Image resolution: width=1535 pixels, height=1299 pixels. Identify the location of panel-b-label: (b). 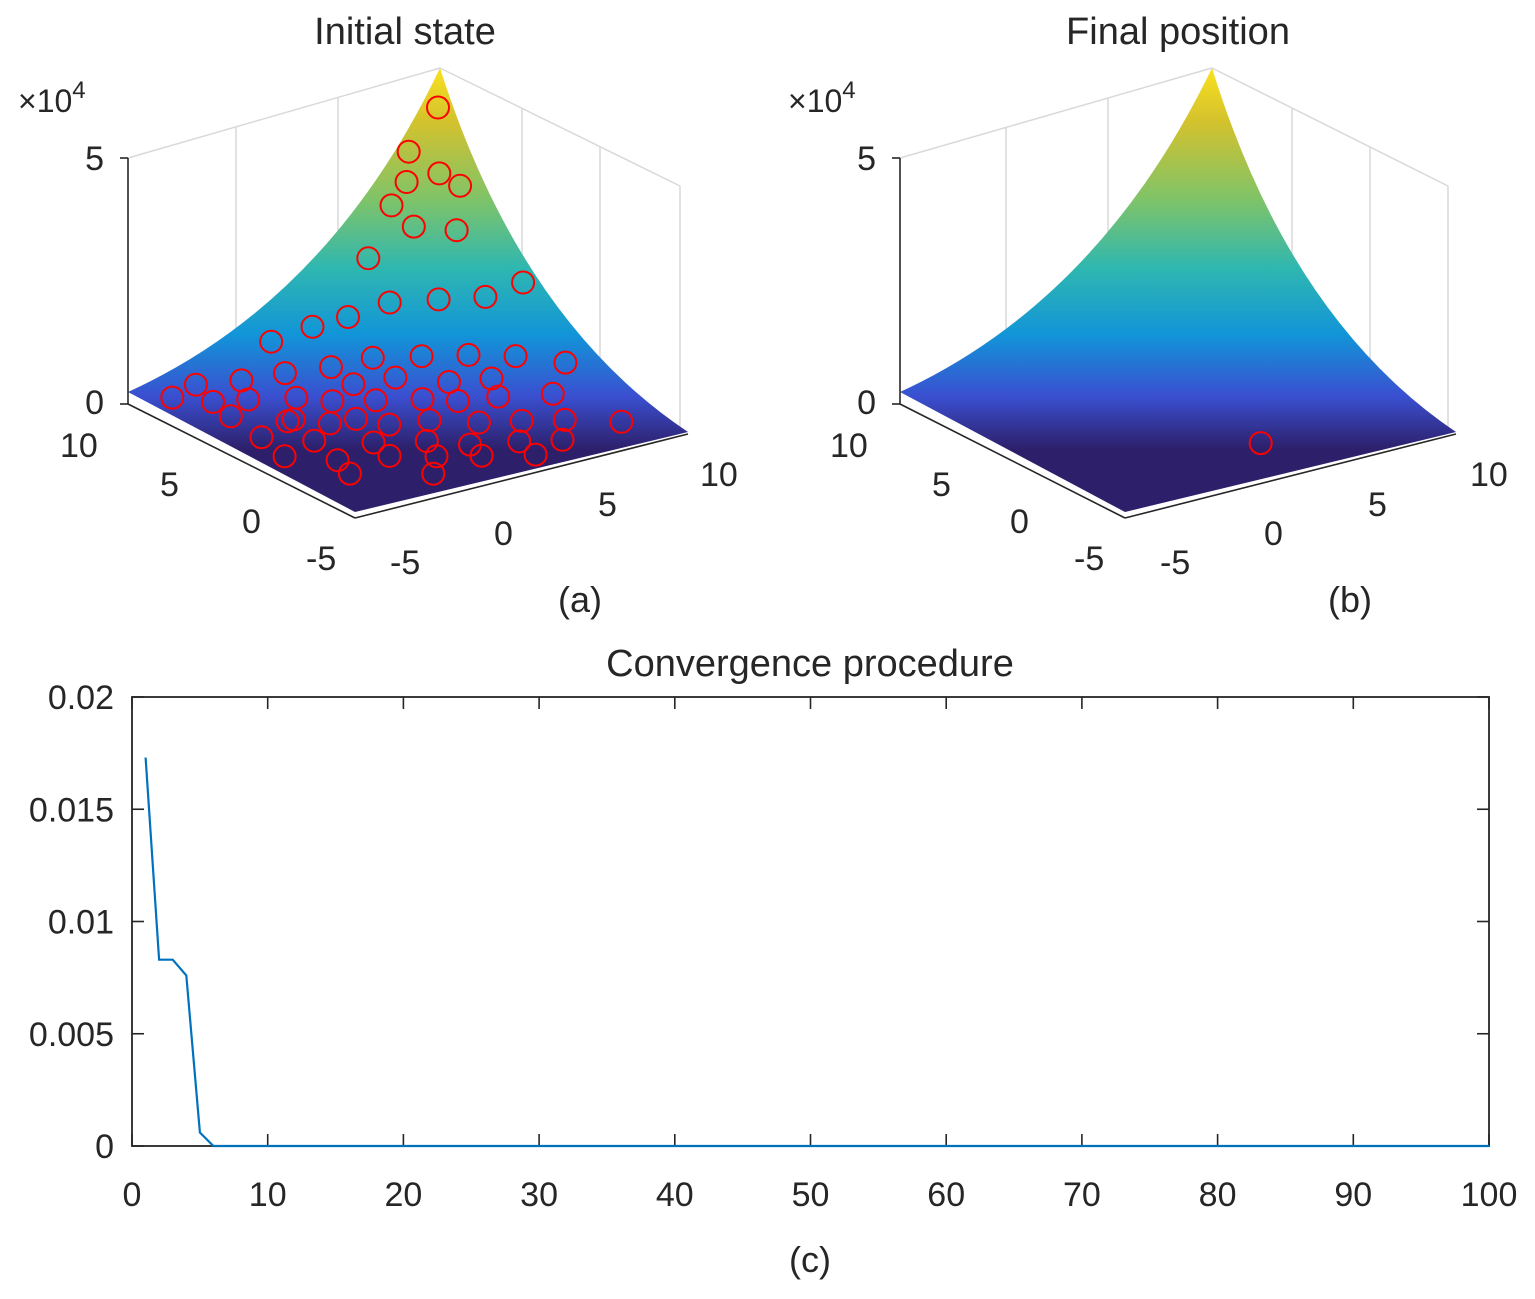
(1350, 599).